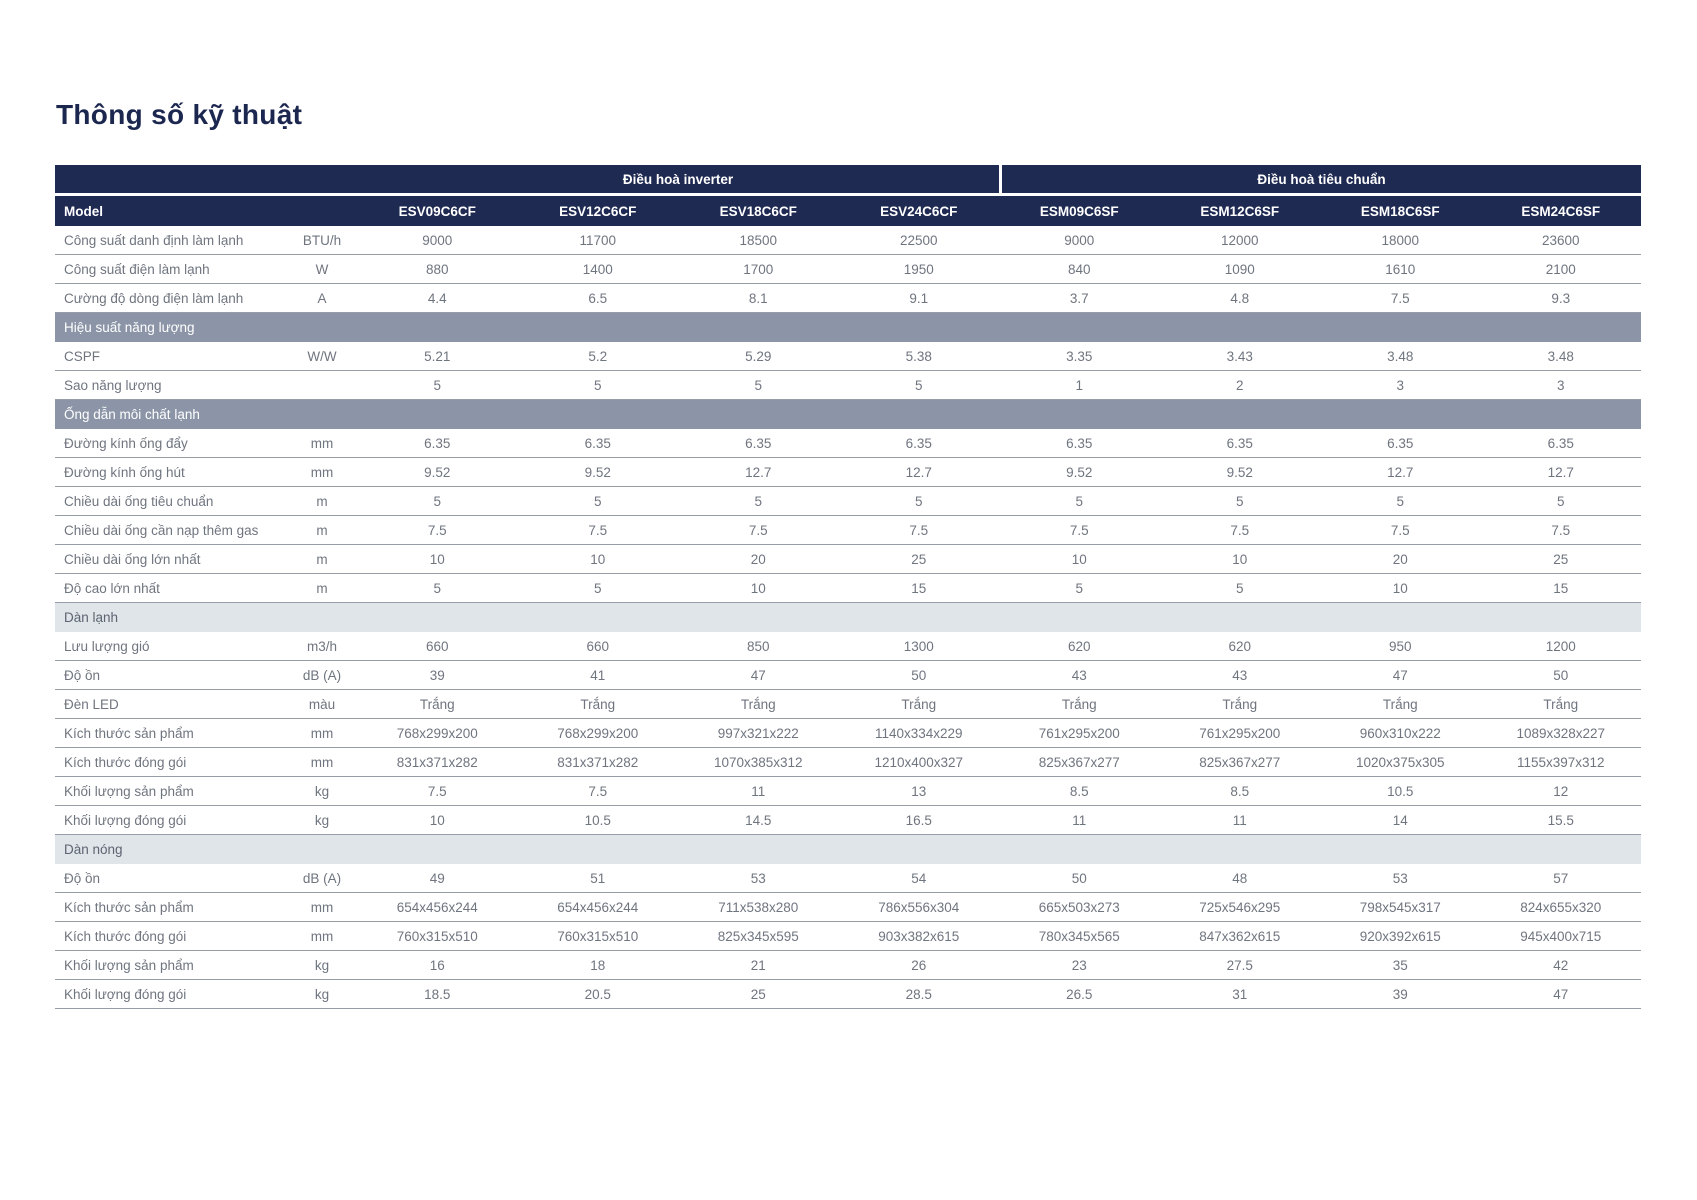 This screenshot has height=1200, width=1697. Describe the element at coordinates (758, 211) in the screenshot. I see `model-name: ESV18C6CF` at that location.